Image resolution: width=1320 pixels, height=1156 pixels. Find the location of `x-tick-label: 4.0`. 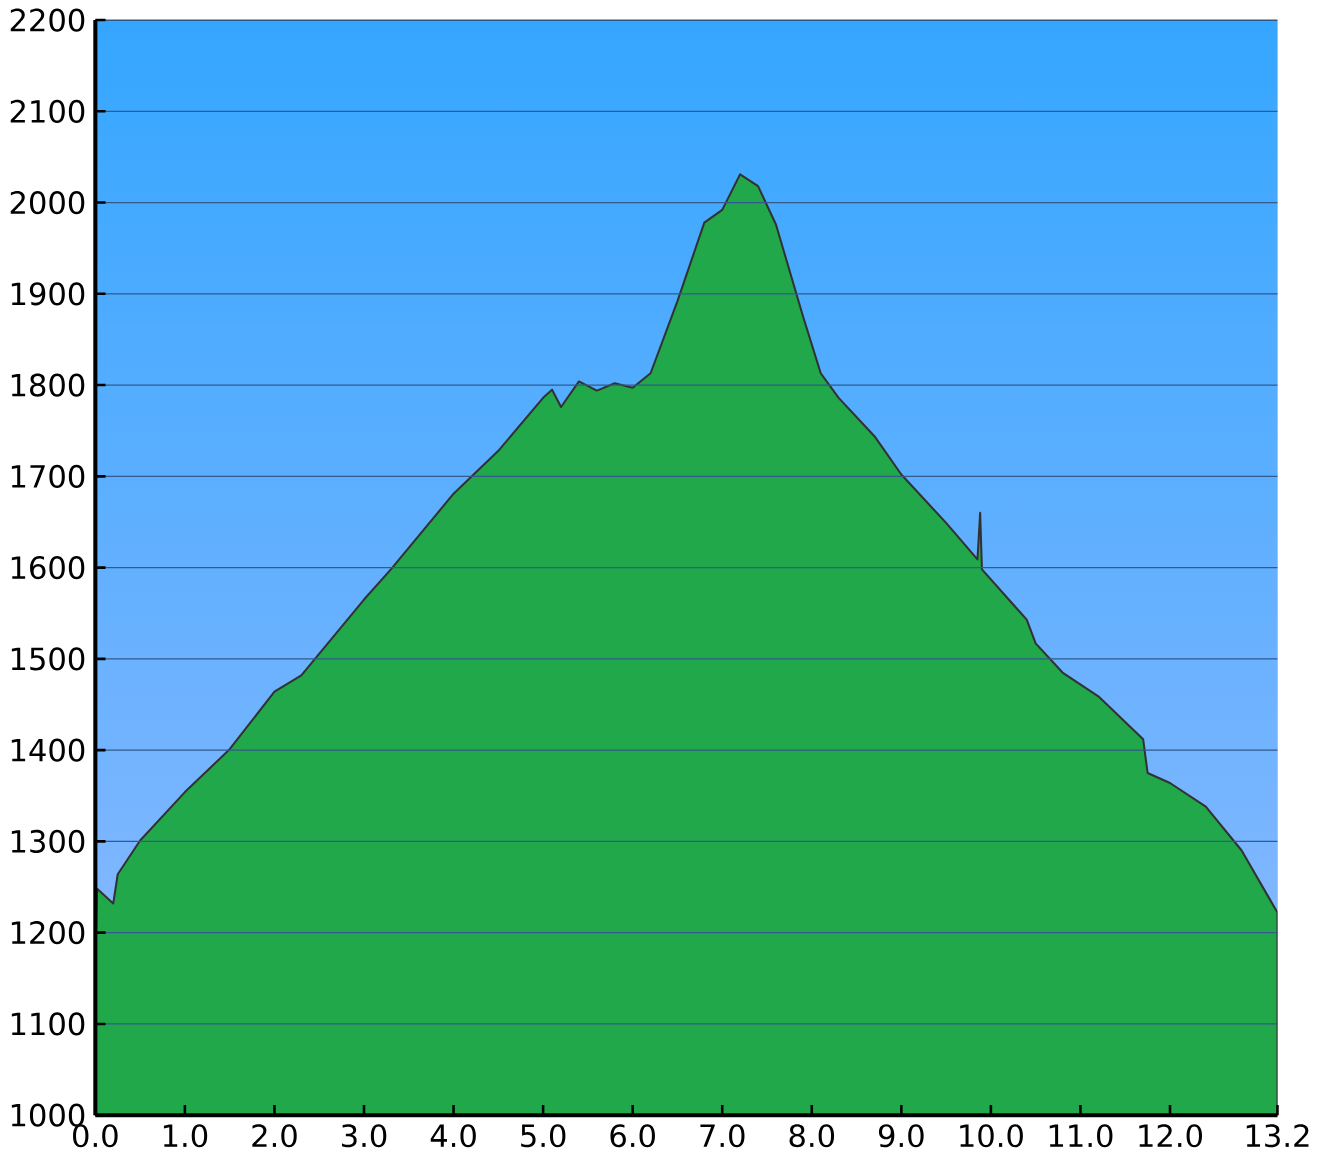

x-tick-label: 4.0 is located at coordinates (453, 1136).